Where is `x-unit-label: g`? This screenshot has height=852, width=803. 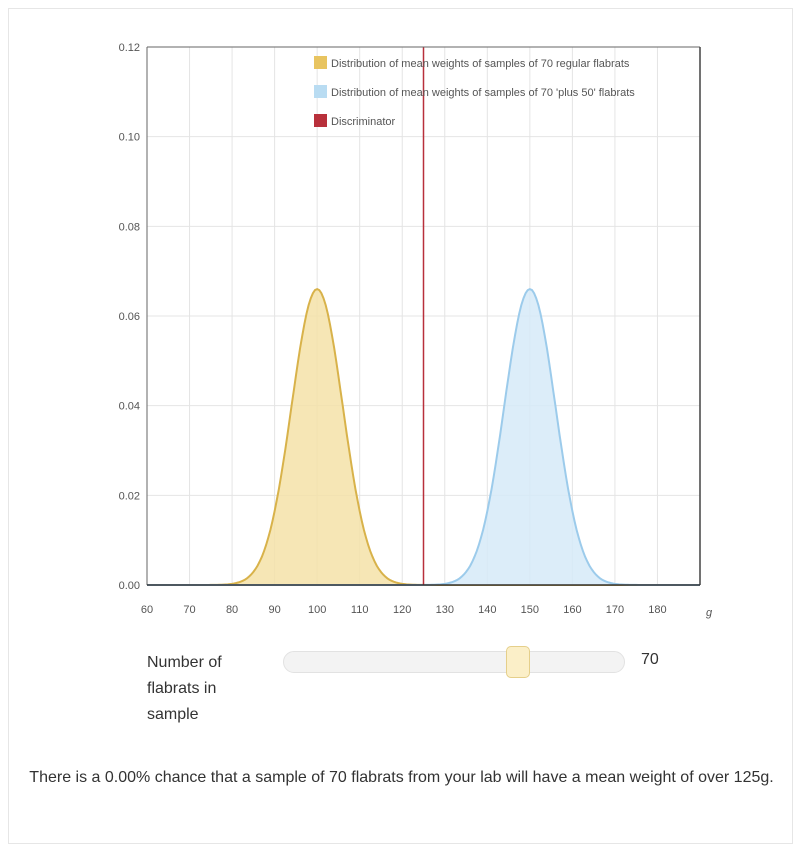
x-unit-label: g is located at coordinates (709, 613).